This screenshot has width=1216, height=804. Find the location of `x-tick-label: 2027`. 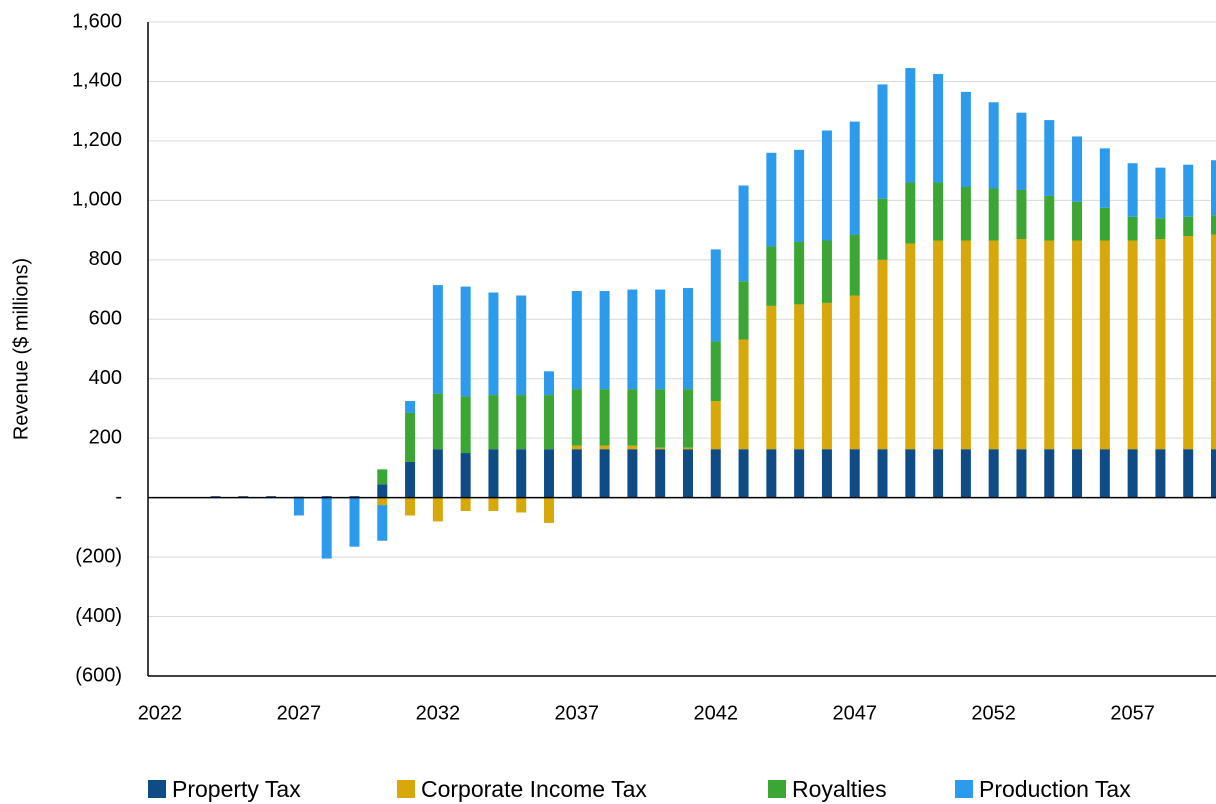

x-tick-label: 2027 is located at coordinates (299, 713).